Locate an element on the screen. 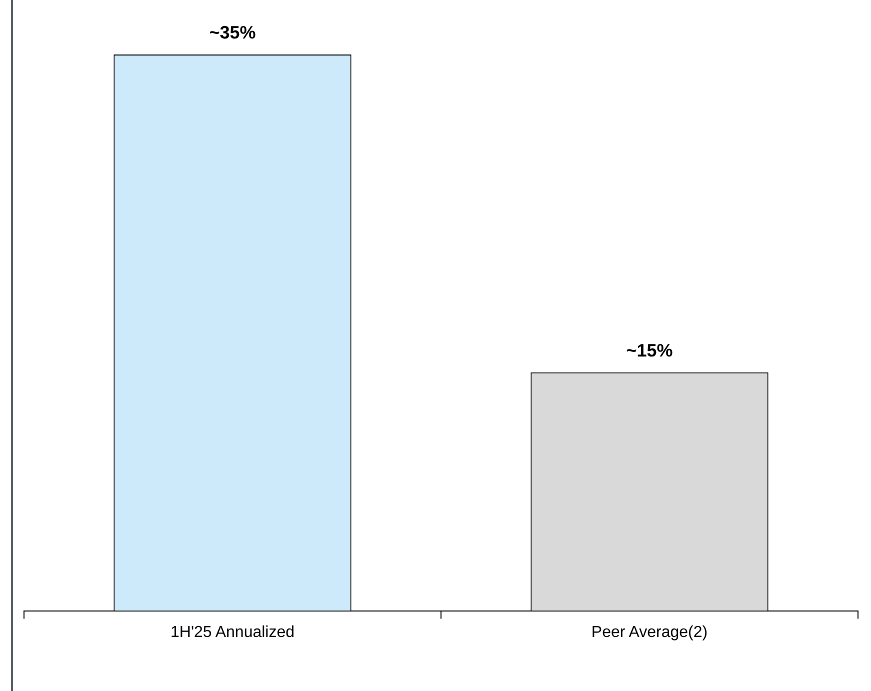  x-tick-label: Peer Average(2) is located at coordinates (649, 632).